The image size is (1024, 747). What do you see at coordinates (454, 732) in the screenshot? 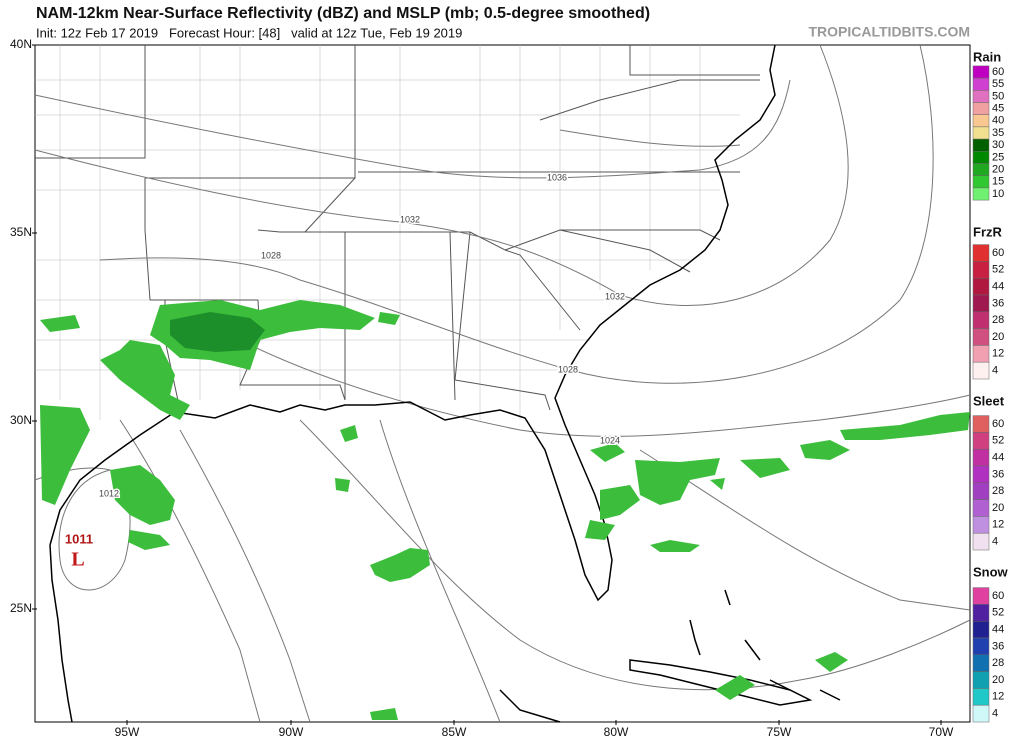
I see `lon-label: 85W` at bounding box center [454, 732].